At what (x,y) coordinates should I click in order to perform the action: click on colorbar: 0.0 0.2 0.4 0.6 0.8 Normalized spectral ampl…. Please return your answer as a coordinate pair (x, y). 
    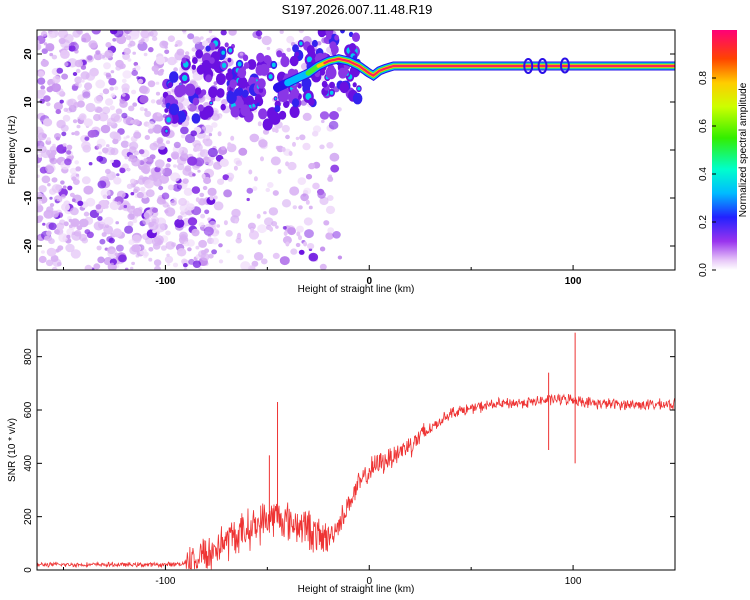
    Looking at the image, I should click on (723, 153).